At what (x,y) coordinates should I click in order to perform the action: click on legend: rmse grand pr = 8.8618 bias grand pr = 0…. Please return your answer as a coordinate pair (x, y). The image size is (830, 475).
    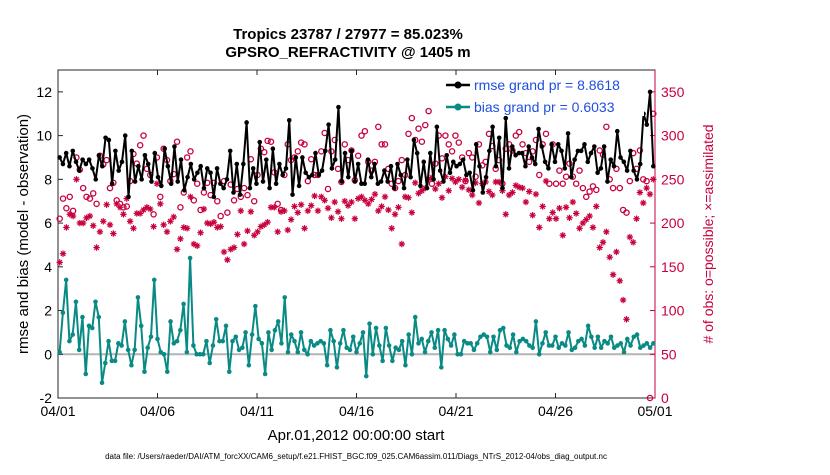
    Looking at the image, I should click on (542, 96).